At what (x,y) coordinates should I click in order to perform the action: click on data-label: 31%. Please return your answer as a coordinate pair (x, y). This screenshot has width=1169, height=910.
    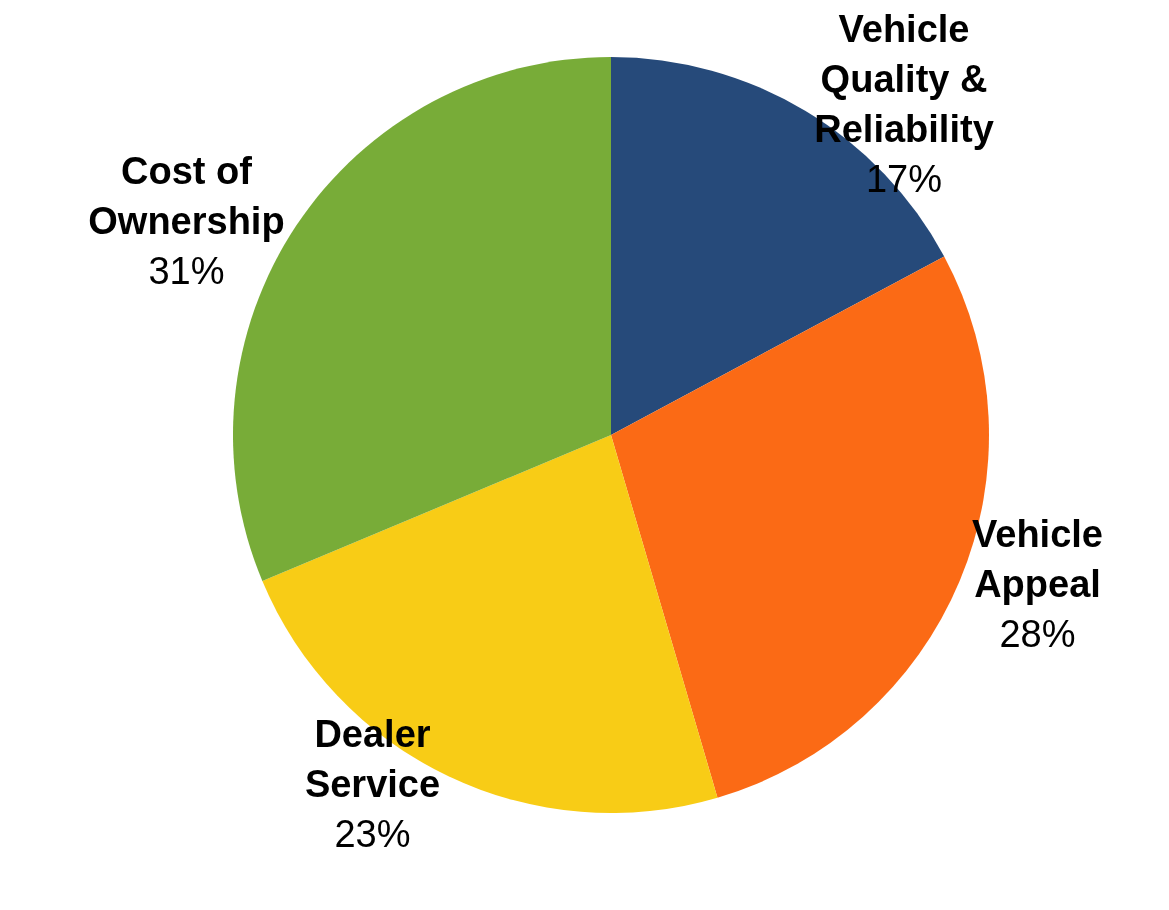
    Looking at the image, I should click on (186, 271).